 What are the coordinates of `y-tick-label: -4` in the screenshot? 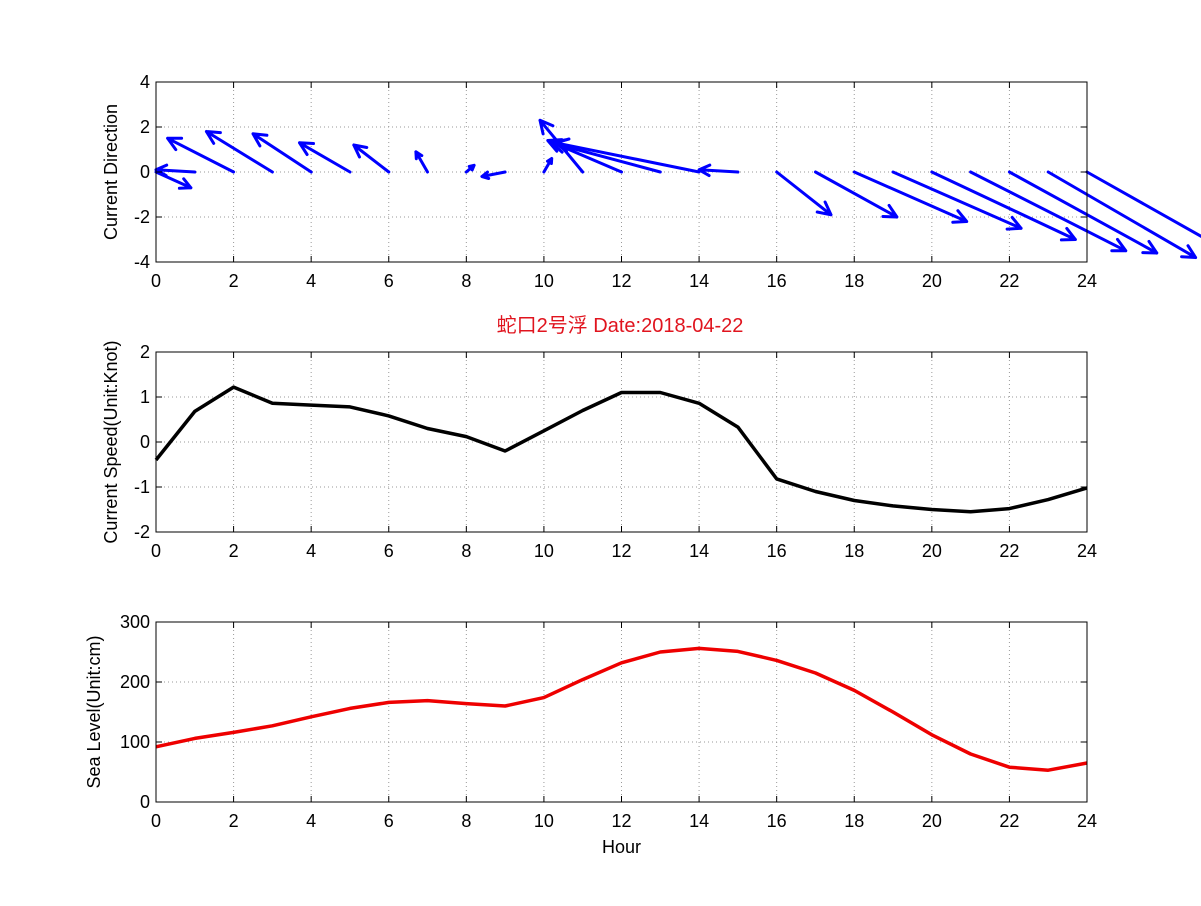 It's located at (142, 262).